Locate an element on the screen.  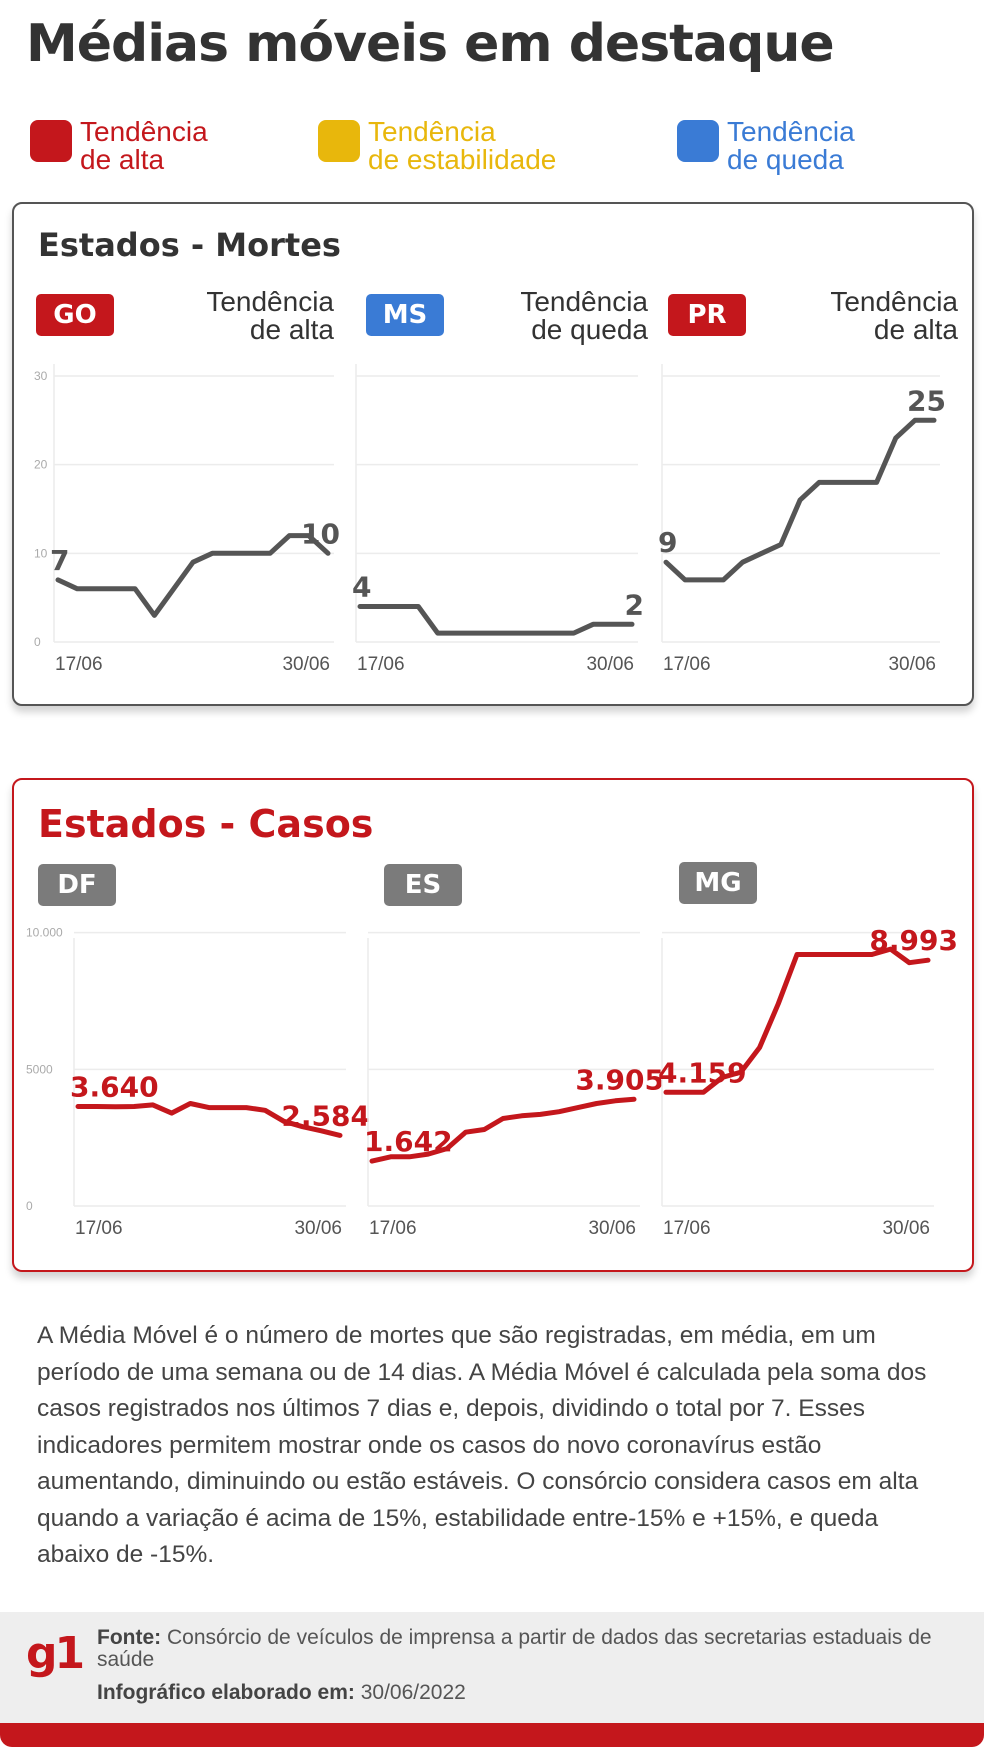
y-tick-label: 30 is located at coordinates (41, 376).